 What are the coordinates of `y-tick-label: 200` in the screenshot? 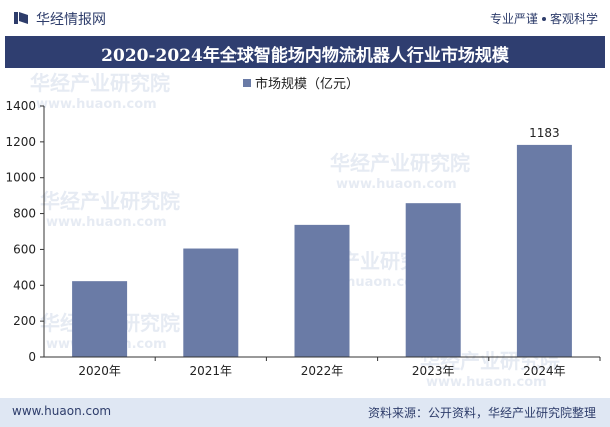 It's located at (24, 321).